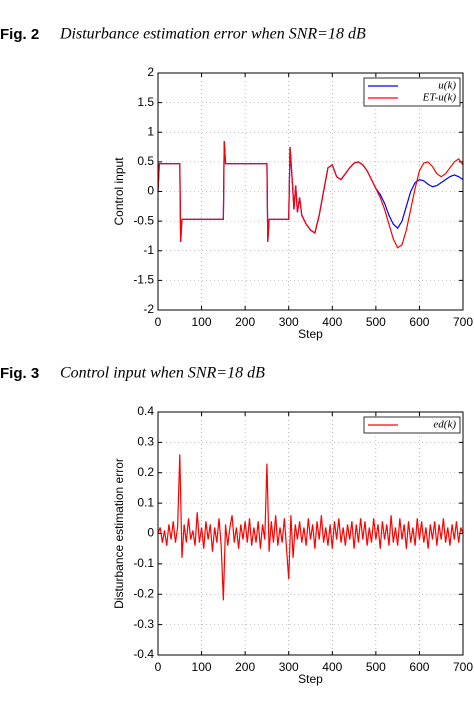  What do you see at coordinates (143, 654) in the screenshot?
I see `y-tick-label: -0.4` at bounding box center [143, 654].